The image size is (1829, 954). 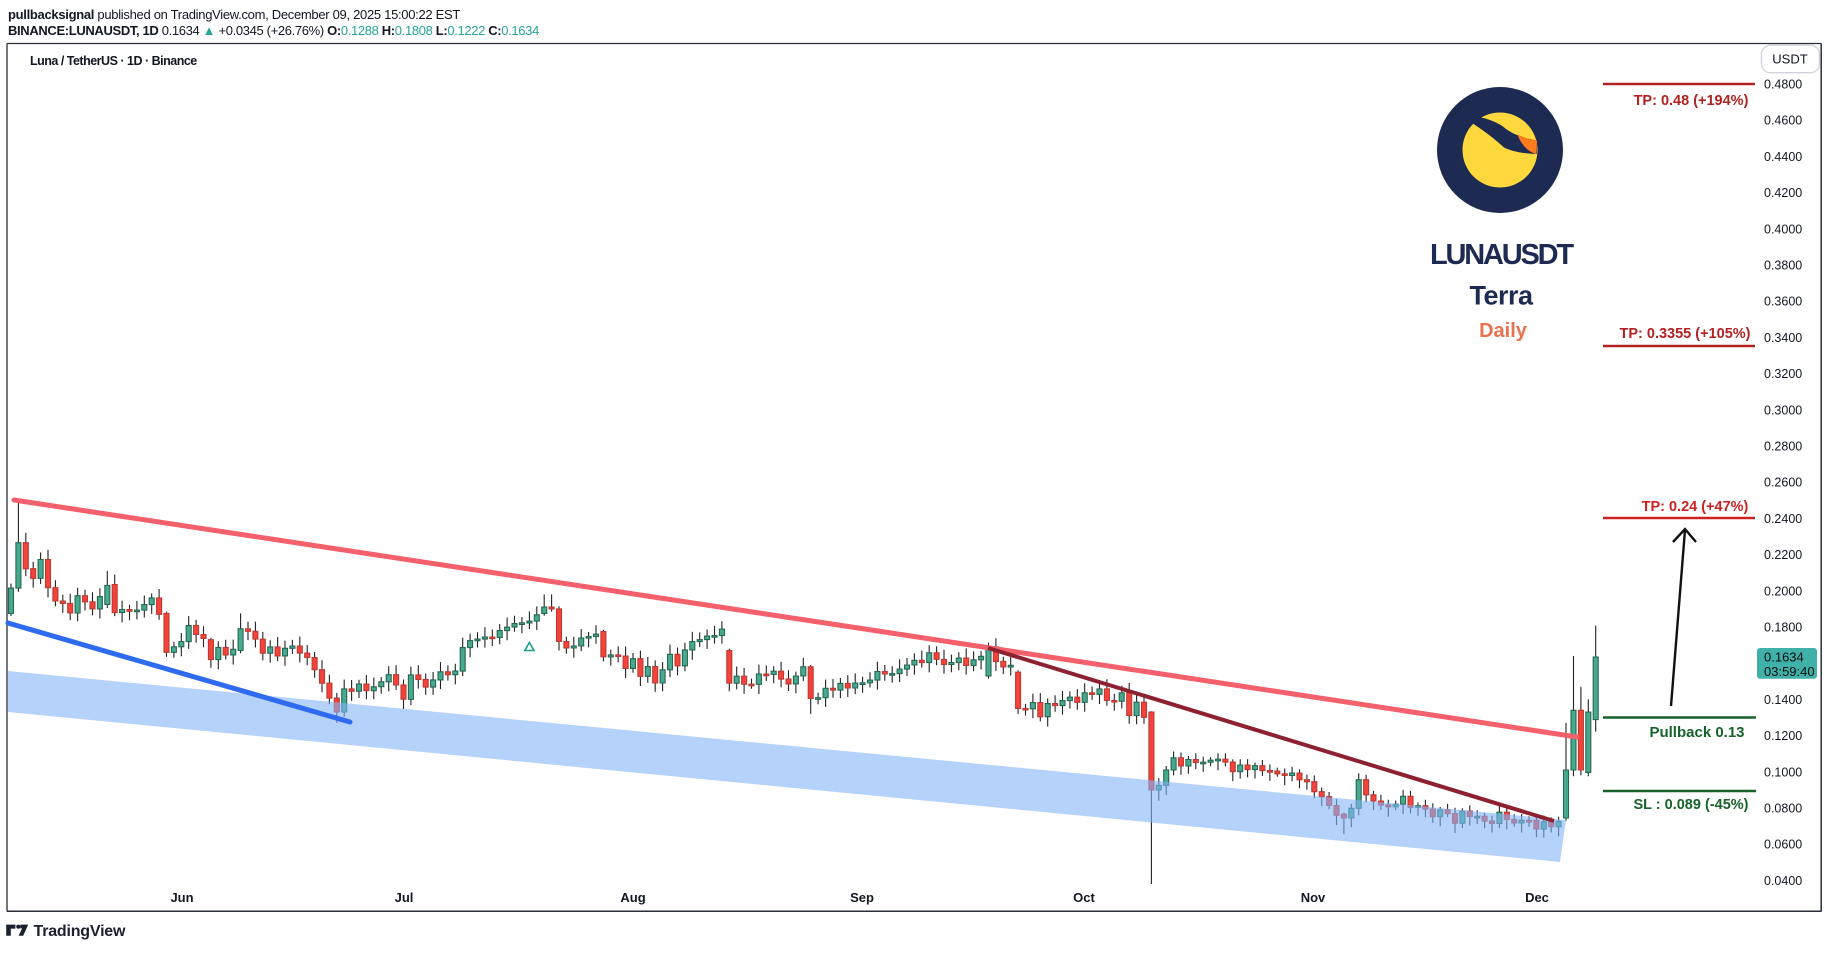 What do you see at coordinates (1784, 657) in the screenshot?
I see `svg-text: 0.1634` at bounding box center [1784, 657].